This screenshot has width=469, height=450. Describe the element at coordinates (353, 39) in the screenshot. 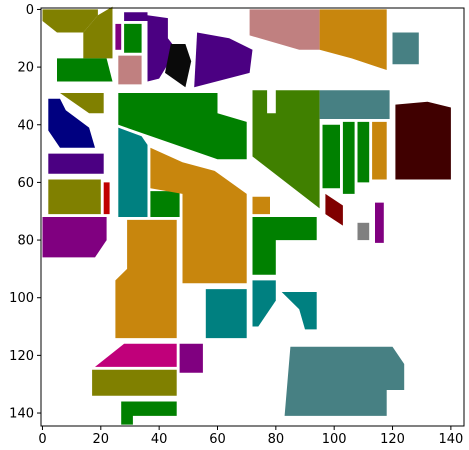

I see `region-11-orange` at that location.